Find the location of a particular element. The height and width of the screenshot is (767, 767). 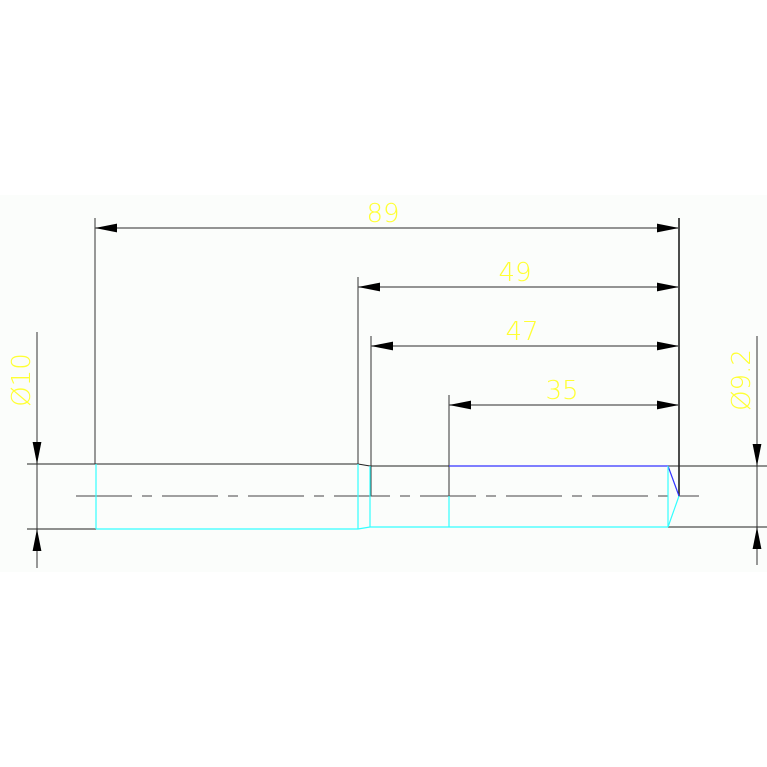

dim-text-47: 47 is located at coordinates (521, 332).